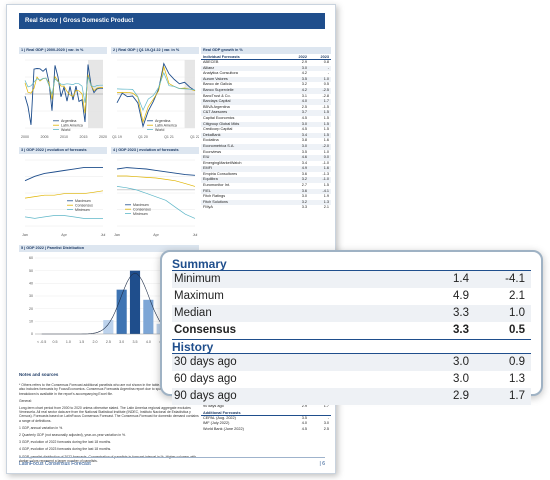 The width and height of the screenshot is (550, 480). Describe the element at coordinates (351, 379) in the screenshot. I see `history-row-60-days: 60 days ago 3.0 1.3` at that location.